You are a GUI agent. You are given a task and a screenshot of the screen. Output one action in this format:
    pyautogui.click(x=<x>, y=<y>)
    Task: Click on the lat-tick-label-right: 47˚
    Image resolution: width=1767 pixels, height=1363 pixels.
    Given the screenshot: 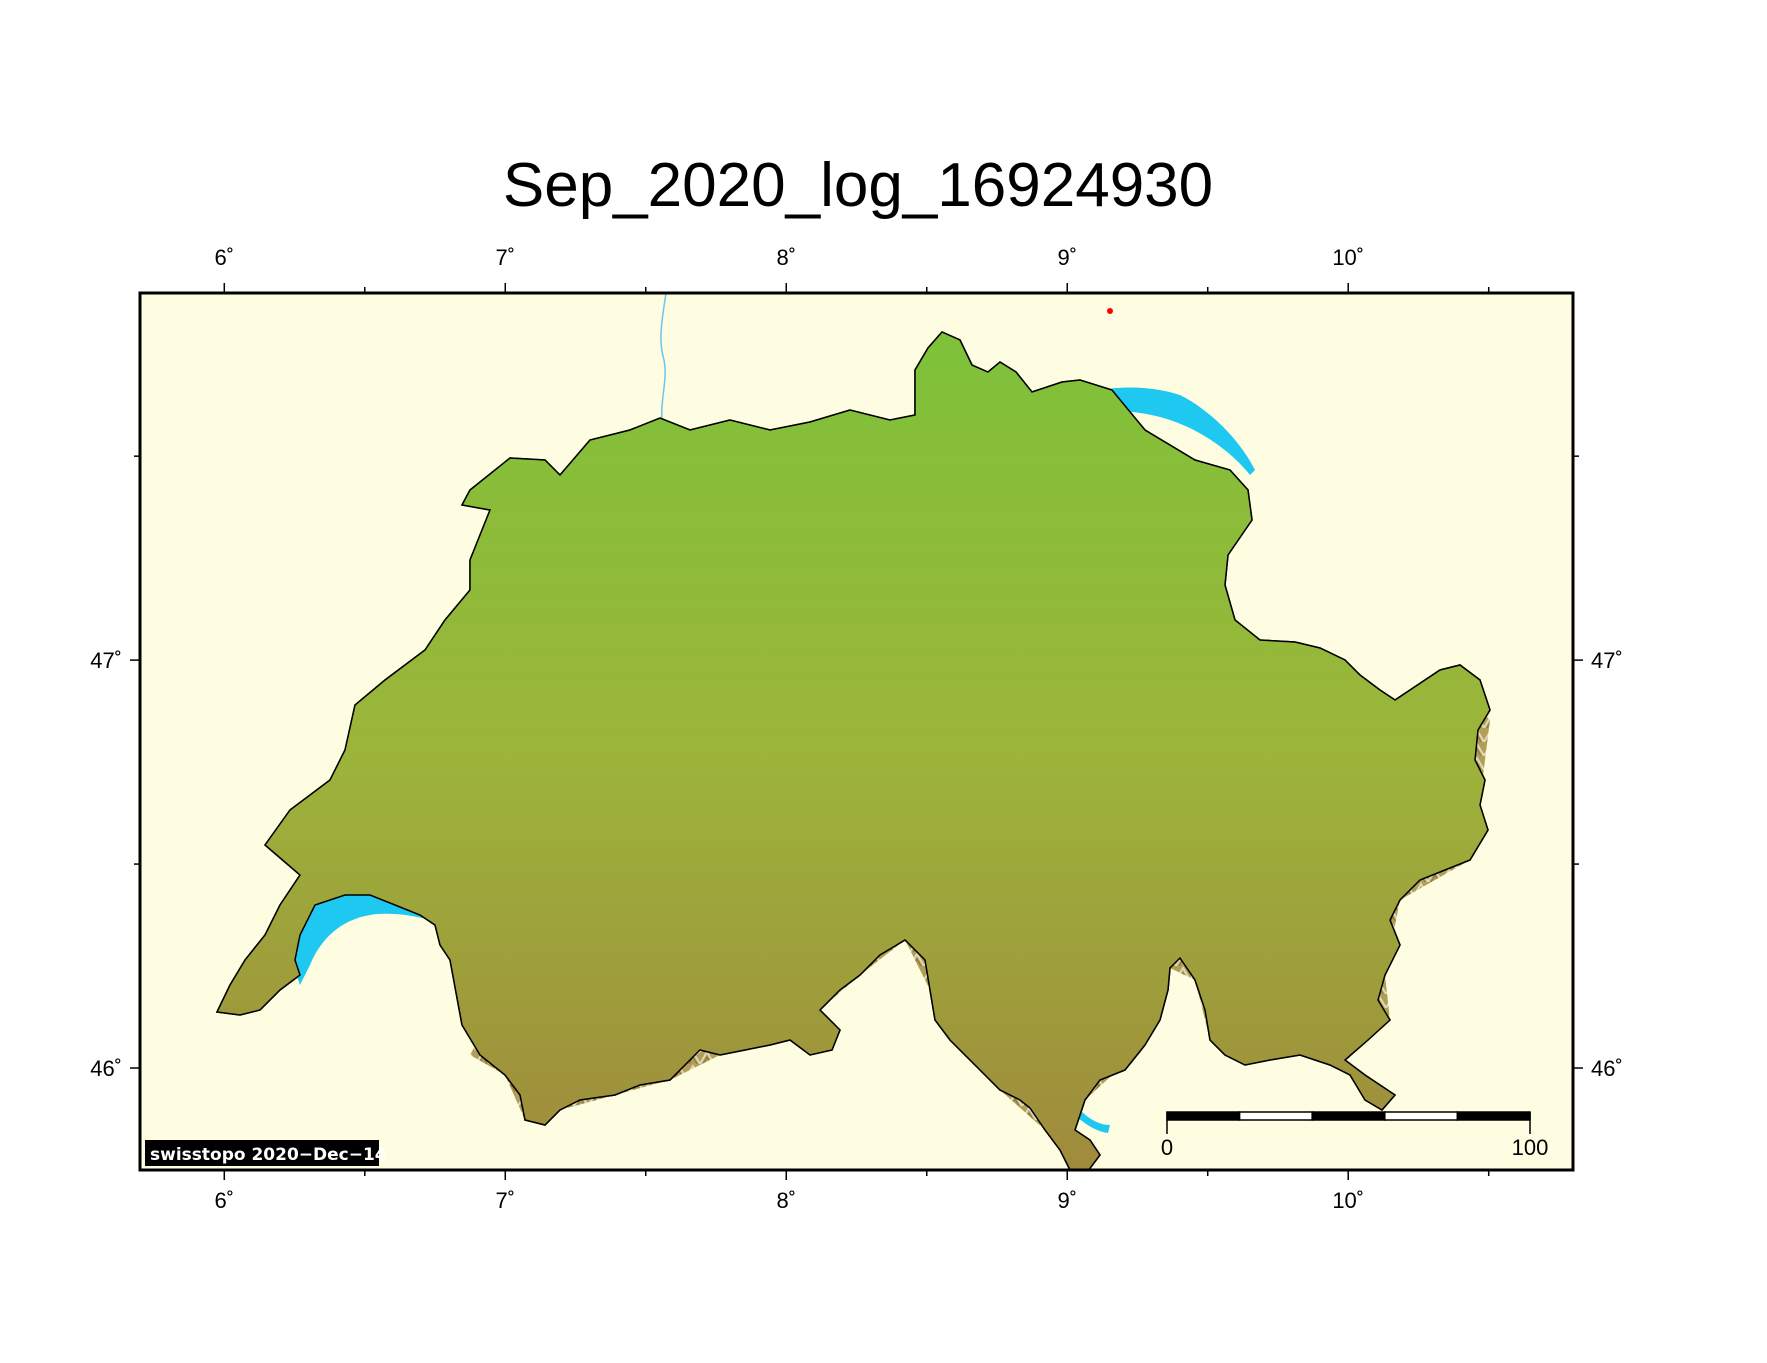 What is the action you would take?
    pyautogui.click(x=1607, y=660)
    